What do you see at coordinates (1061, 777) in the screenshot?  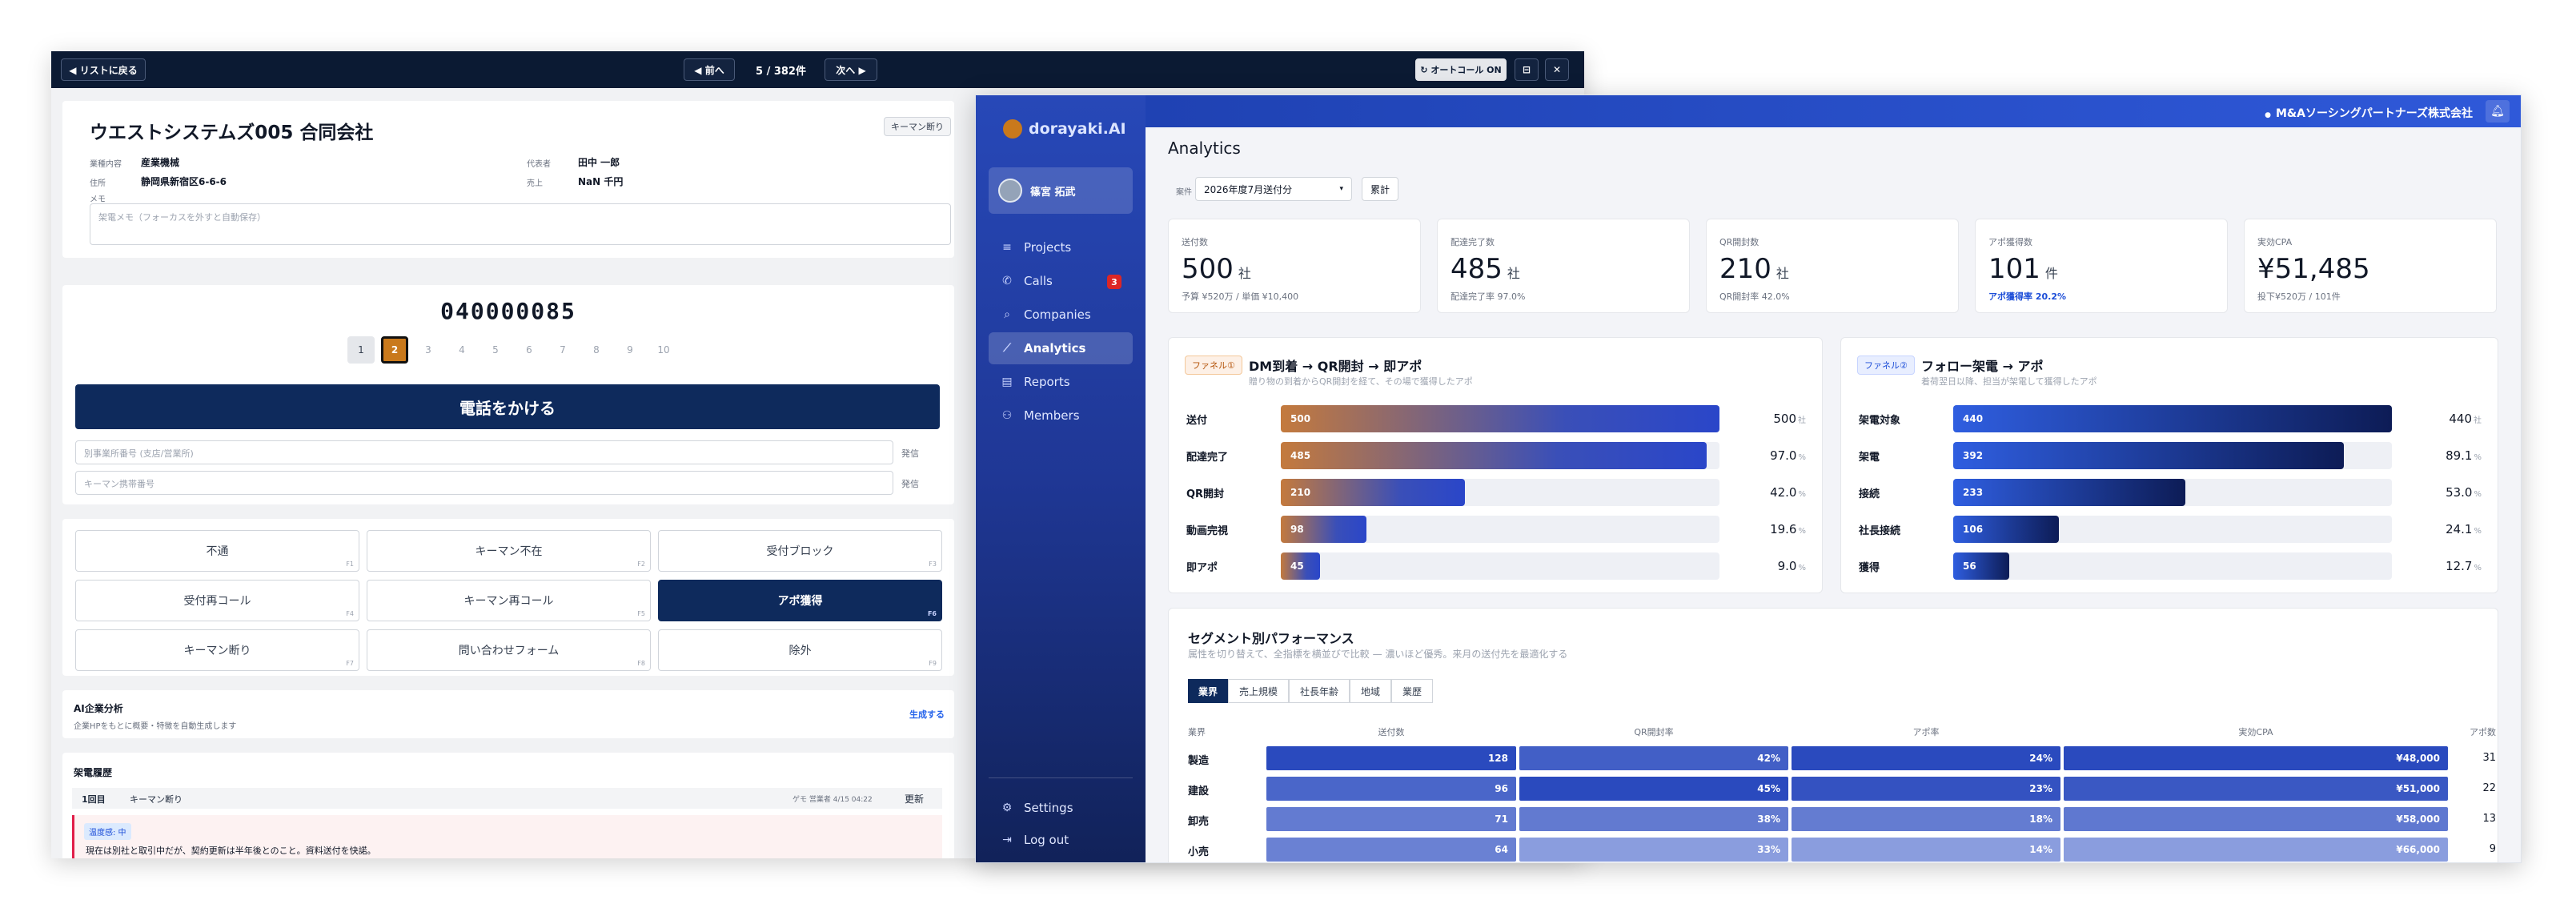 I see `sidebar-divider` at bounding box center [1061, 777].